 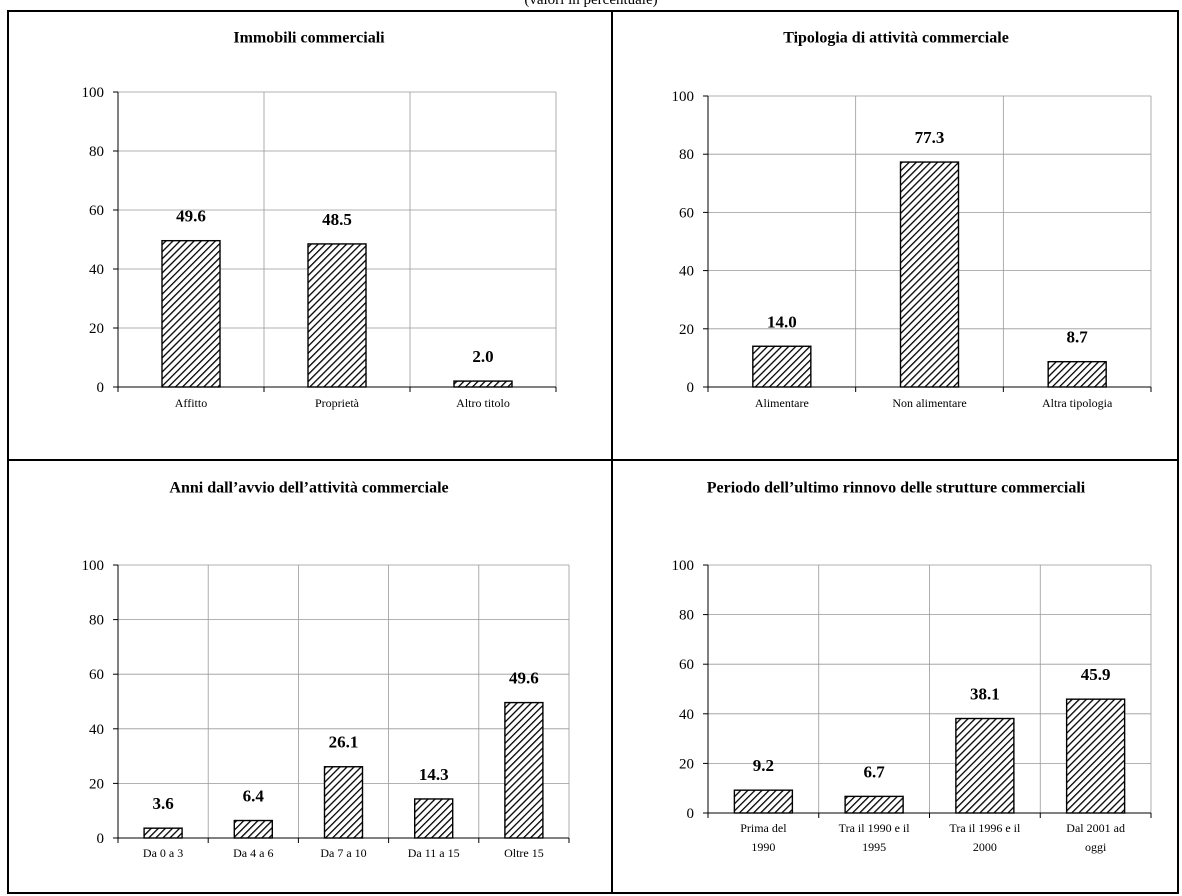 What do you see at coordinates (985, 828) in the screenshot?
I see `category-label: Tra il 1996 e il` at bounding box center [985, 828].